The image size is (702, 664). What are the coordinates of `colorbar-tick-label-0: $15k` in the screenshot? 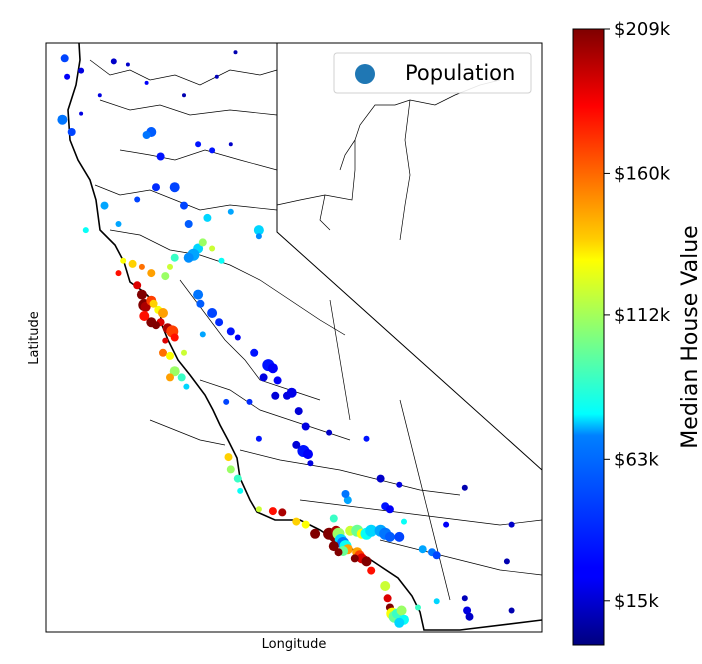 It's located at (636, 601).